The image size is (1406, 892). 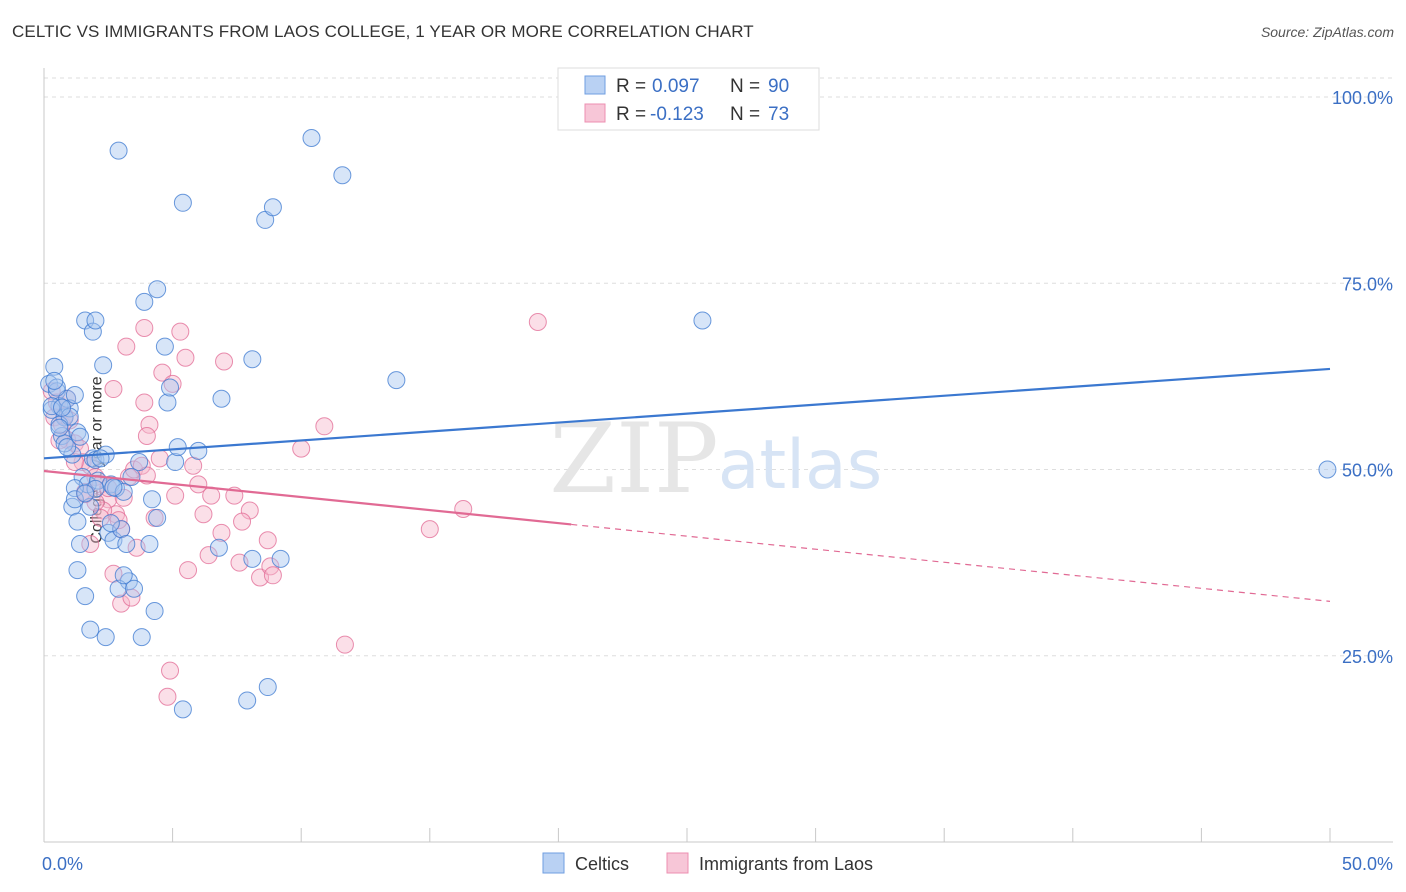 What do you see at coordinates (553, 863) in the screenshot?
I see `legend-bottom-swatch-celtics` at bounding box center [553, 863].